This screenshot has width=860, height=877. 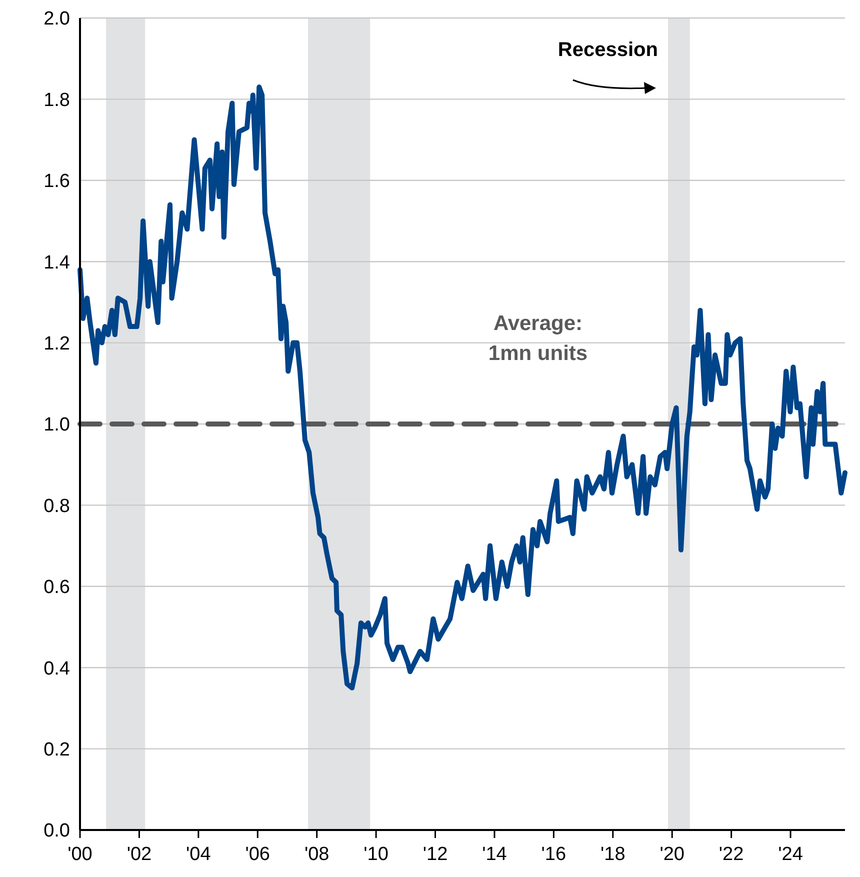 What do you see at coordinates (57, 587) in the screenshot?
I see `y-tick-label: 0.6` at bounding box center [57, 587].